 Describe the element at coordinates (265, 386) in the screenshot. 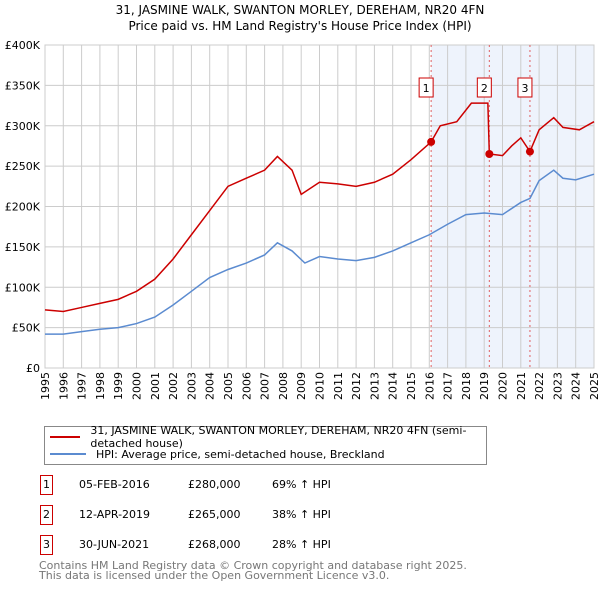

I see `x-tick-label: 2007` at that location.